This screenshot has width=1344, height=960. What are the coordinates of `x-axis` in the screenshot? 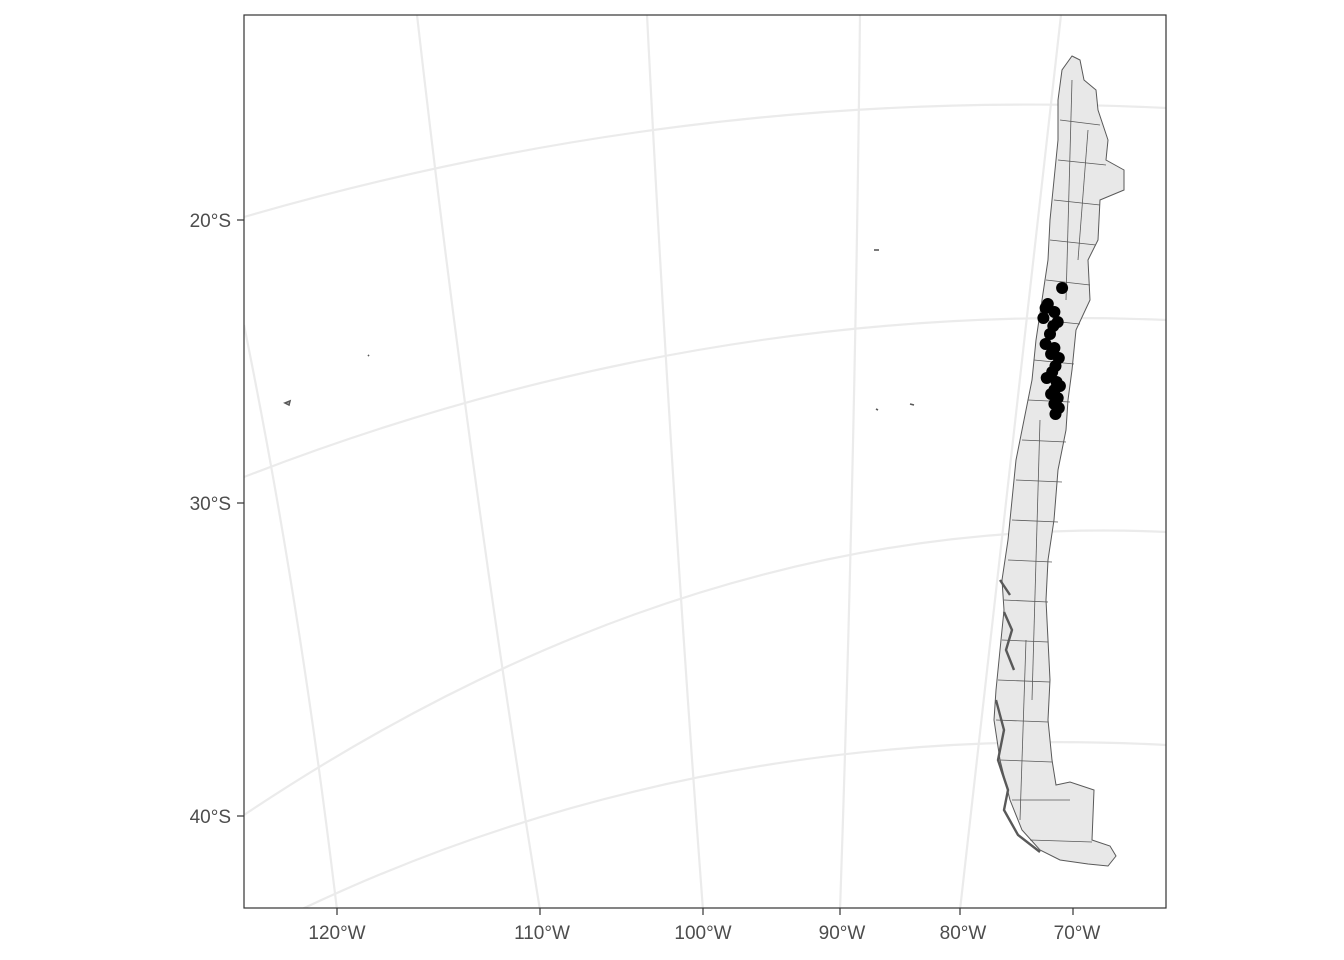 It's located at (705, 911).